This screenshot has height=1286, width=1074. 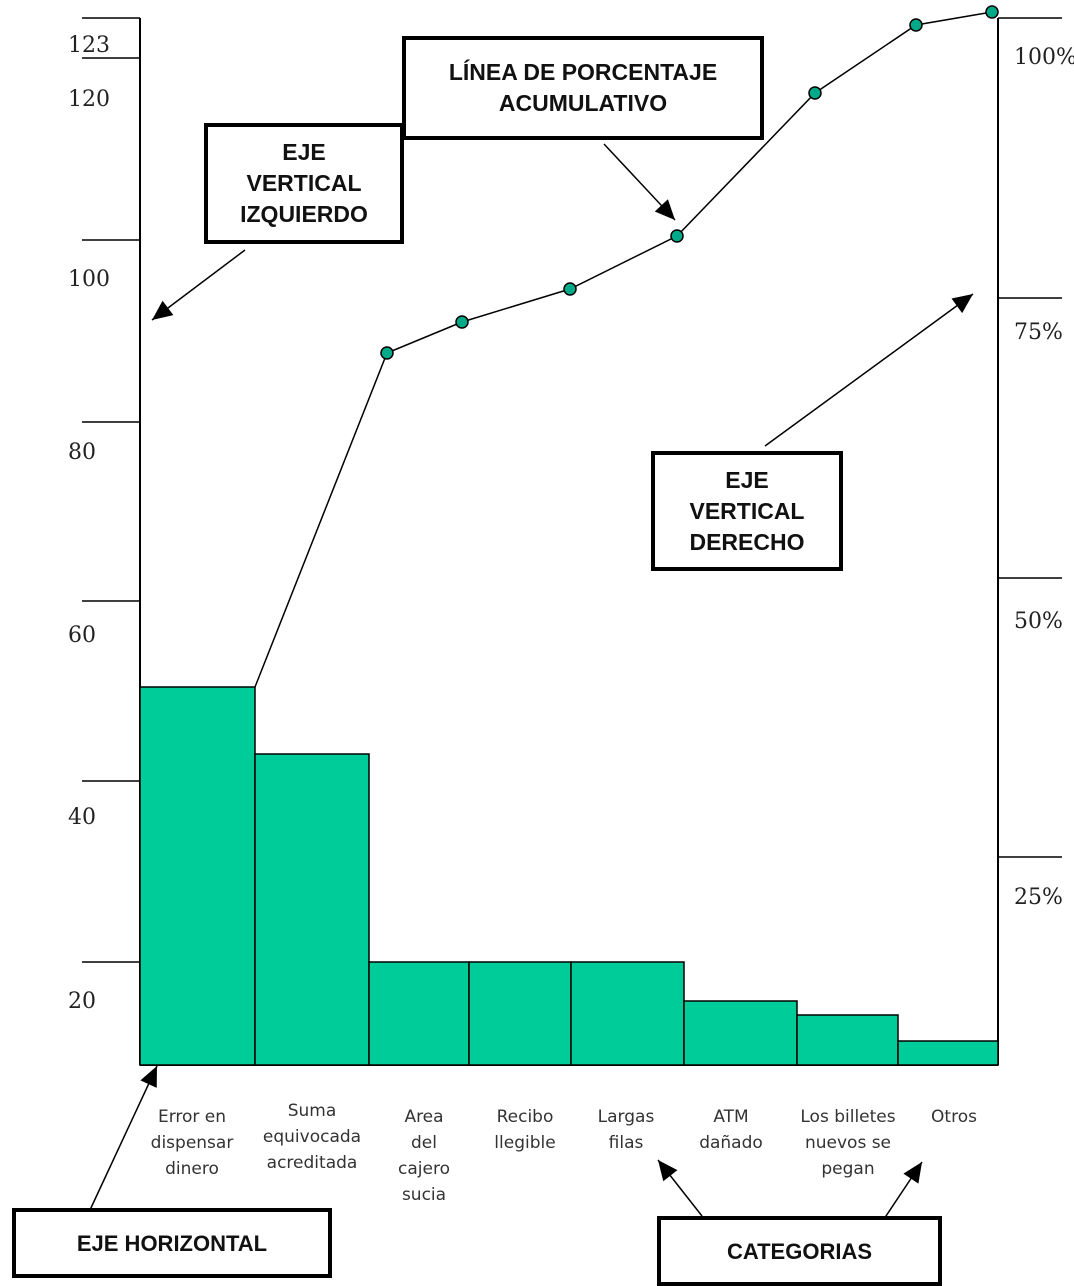 What do you see at coordinates (799, 1251) in the screenshot?
I see `callout-categories: CATEGORIAS` at bounding box center [799, 1251].